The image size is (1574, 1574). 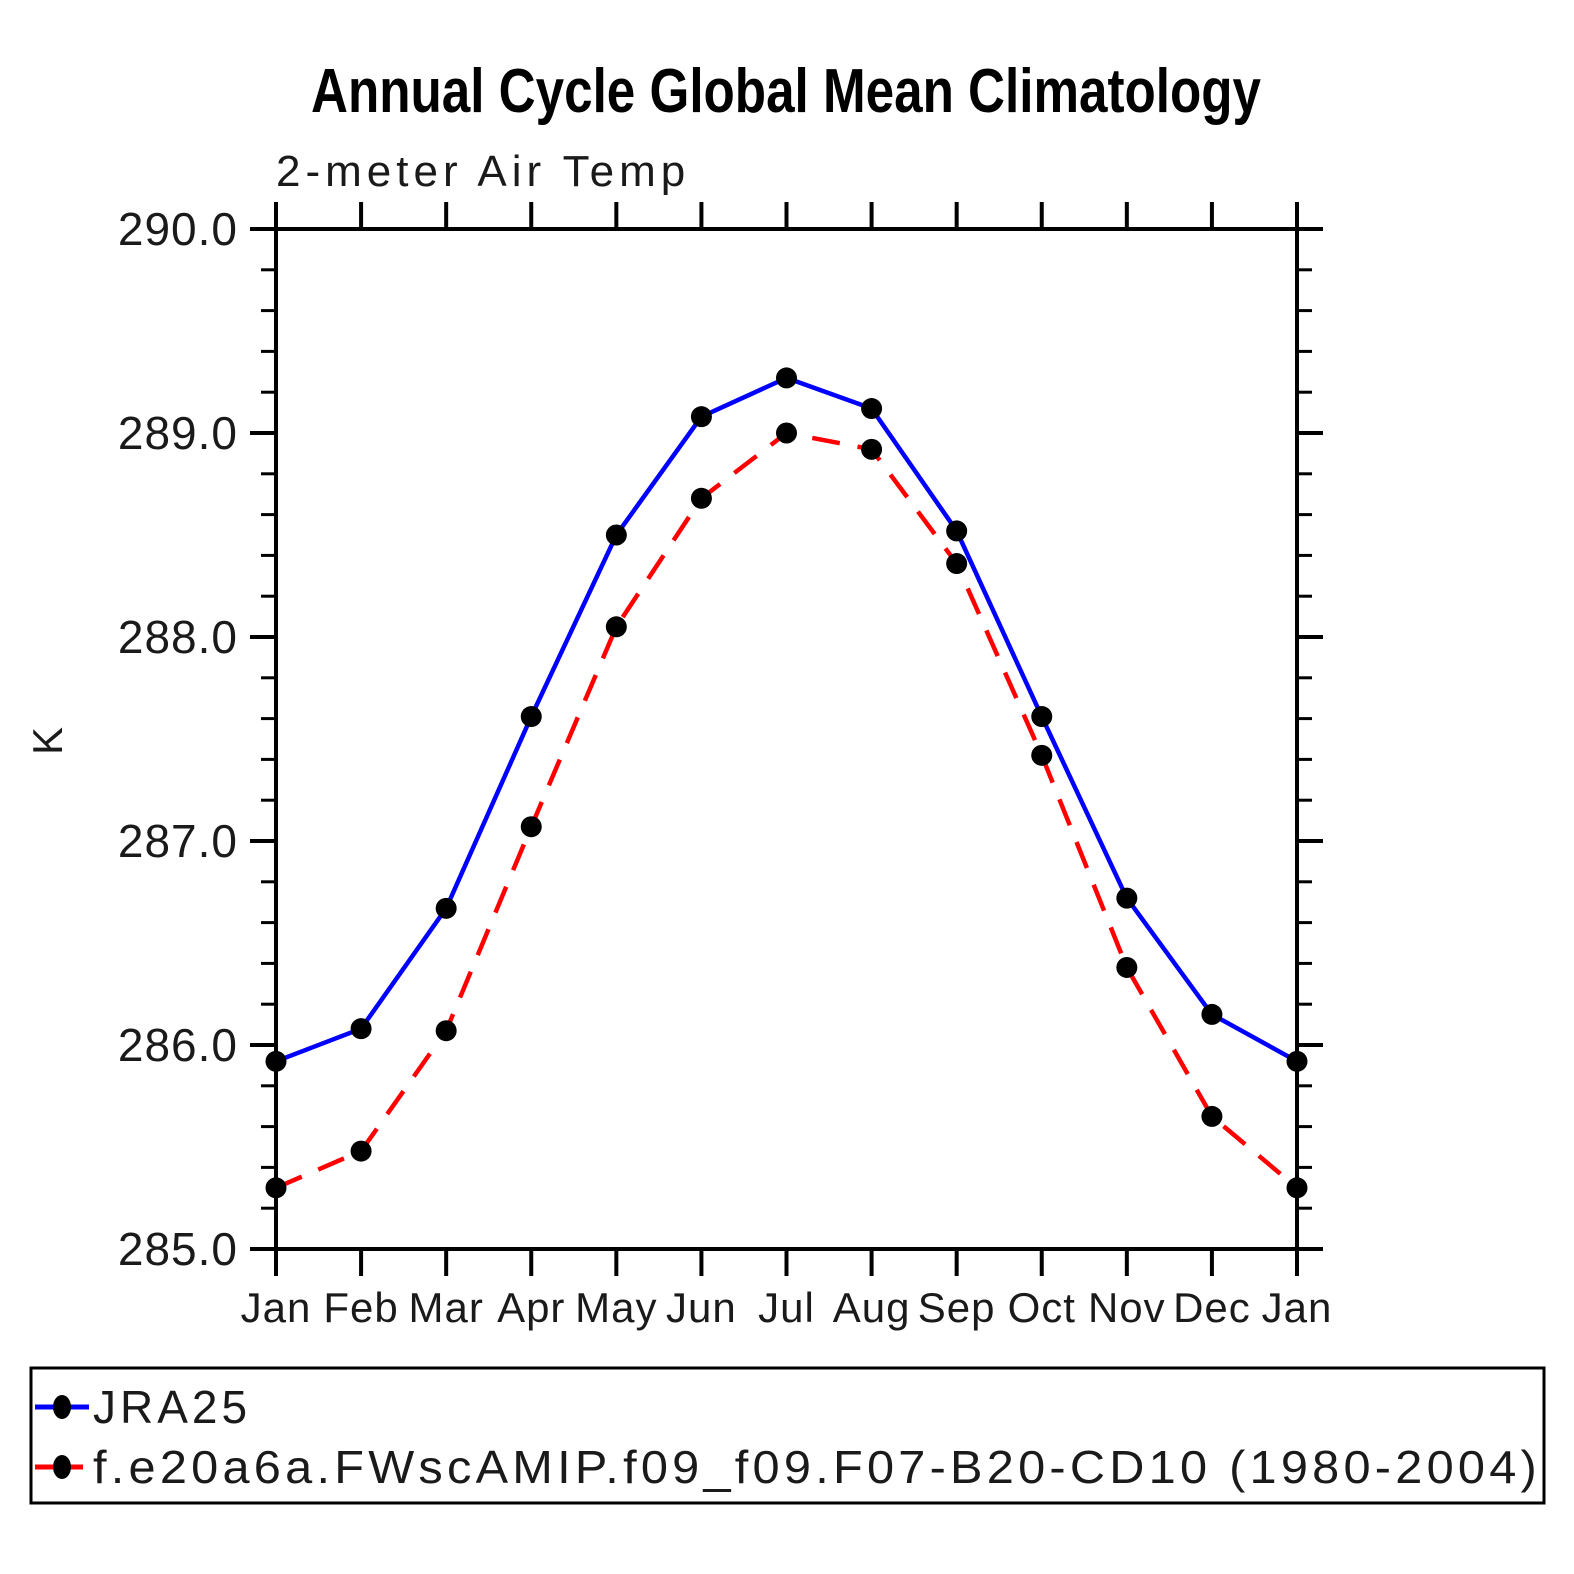 What do you see at coordinates (178, 637) in the screenshot?
I see `y-tick-label: 288.0` at bounding box center [178, 637].